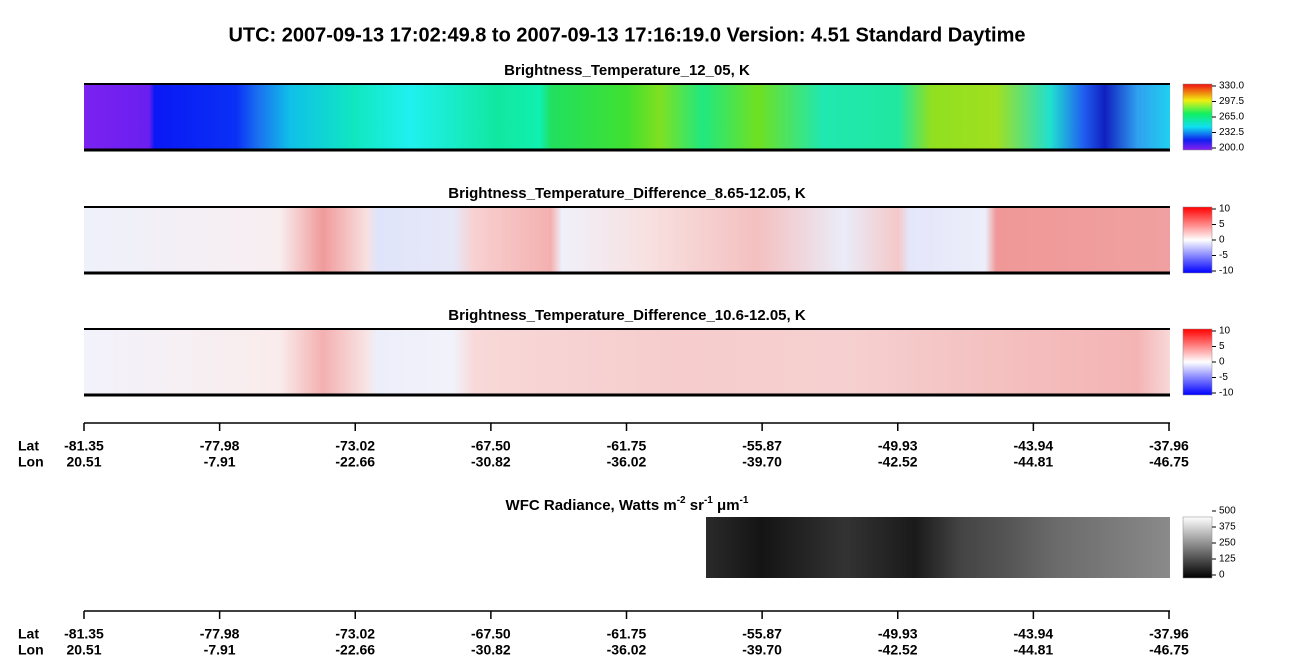  What do you see at coordinates (627, 70) in the screenshot?
I see `panel-title: Brightness_Temperature_12_05, K` at bounding box center [627, 70].